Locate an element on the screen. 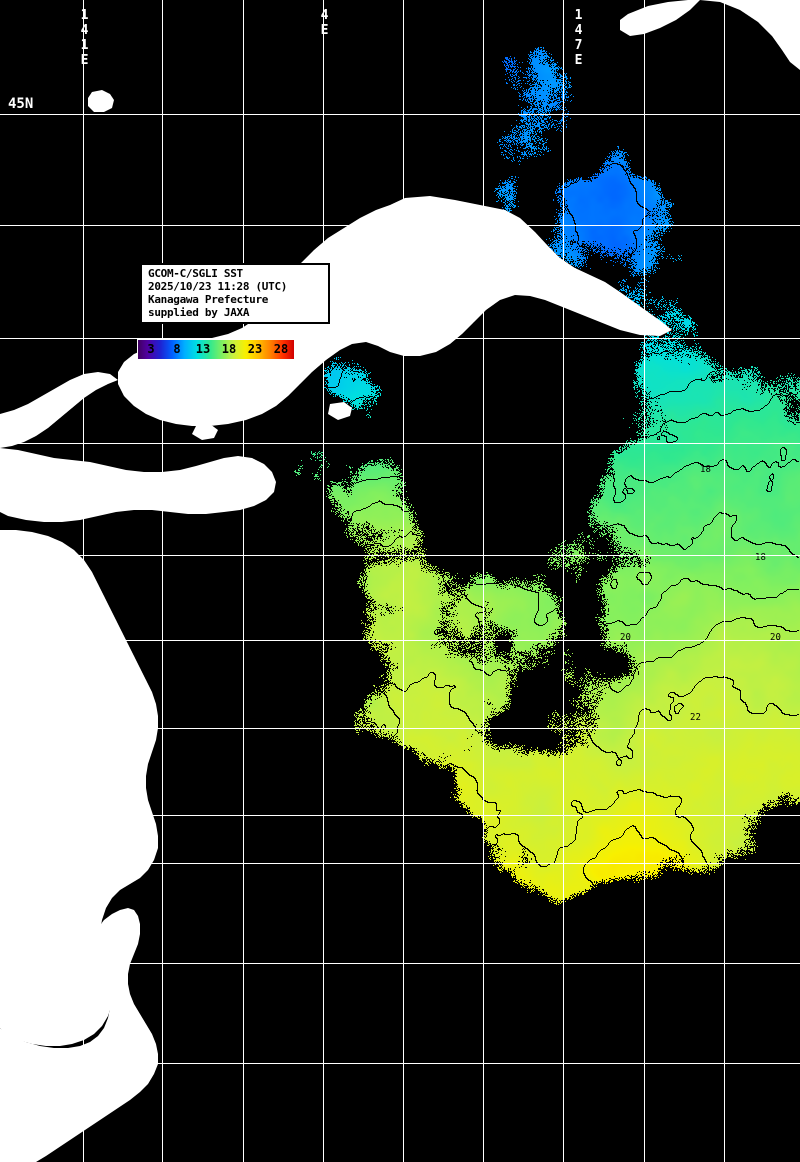  sst-colorbar: 3 8 13 18 23 28 is located at coordinates (216, 349).